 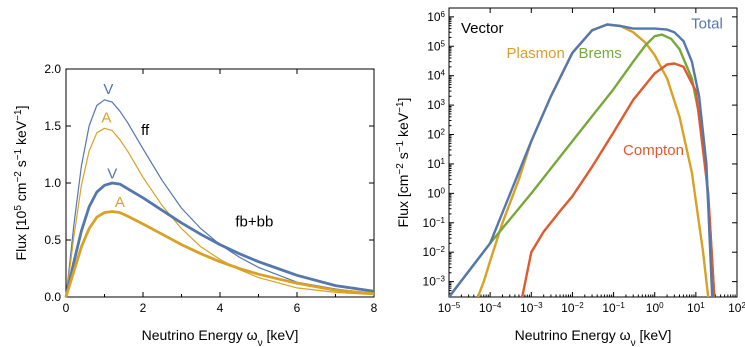 I want to click on series-label-total: Total, so click(x=707, y=24).